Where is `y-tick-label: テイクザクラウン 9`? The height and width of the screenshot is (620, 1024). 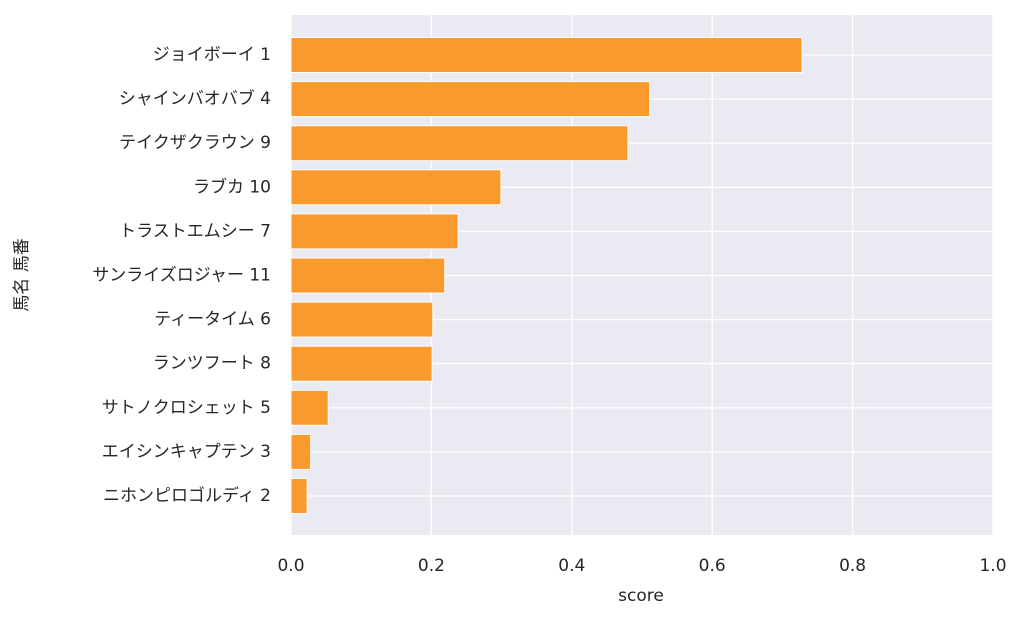 y-tick-label: テイクザクラウン 9 is located at coordinates (195, 143).